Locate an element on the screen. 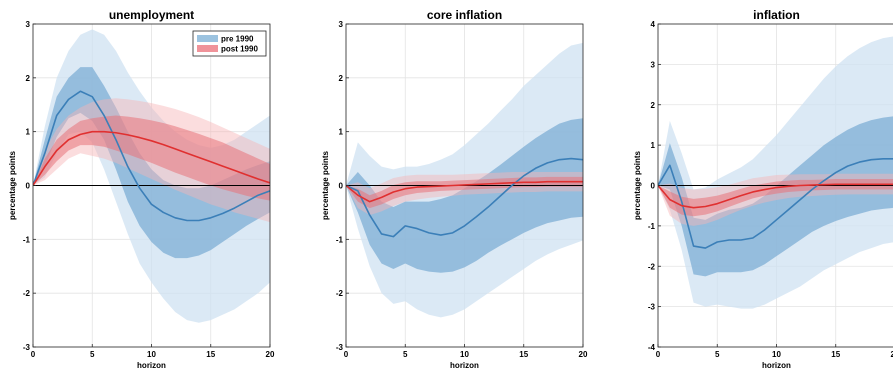 This screenshot has width=893, height=376. y-tick-label: 4 is located at coordinates (653, 24).